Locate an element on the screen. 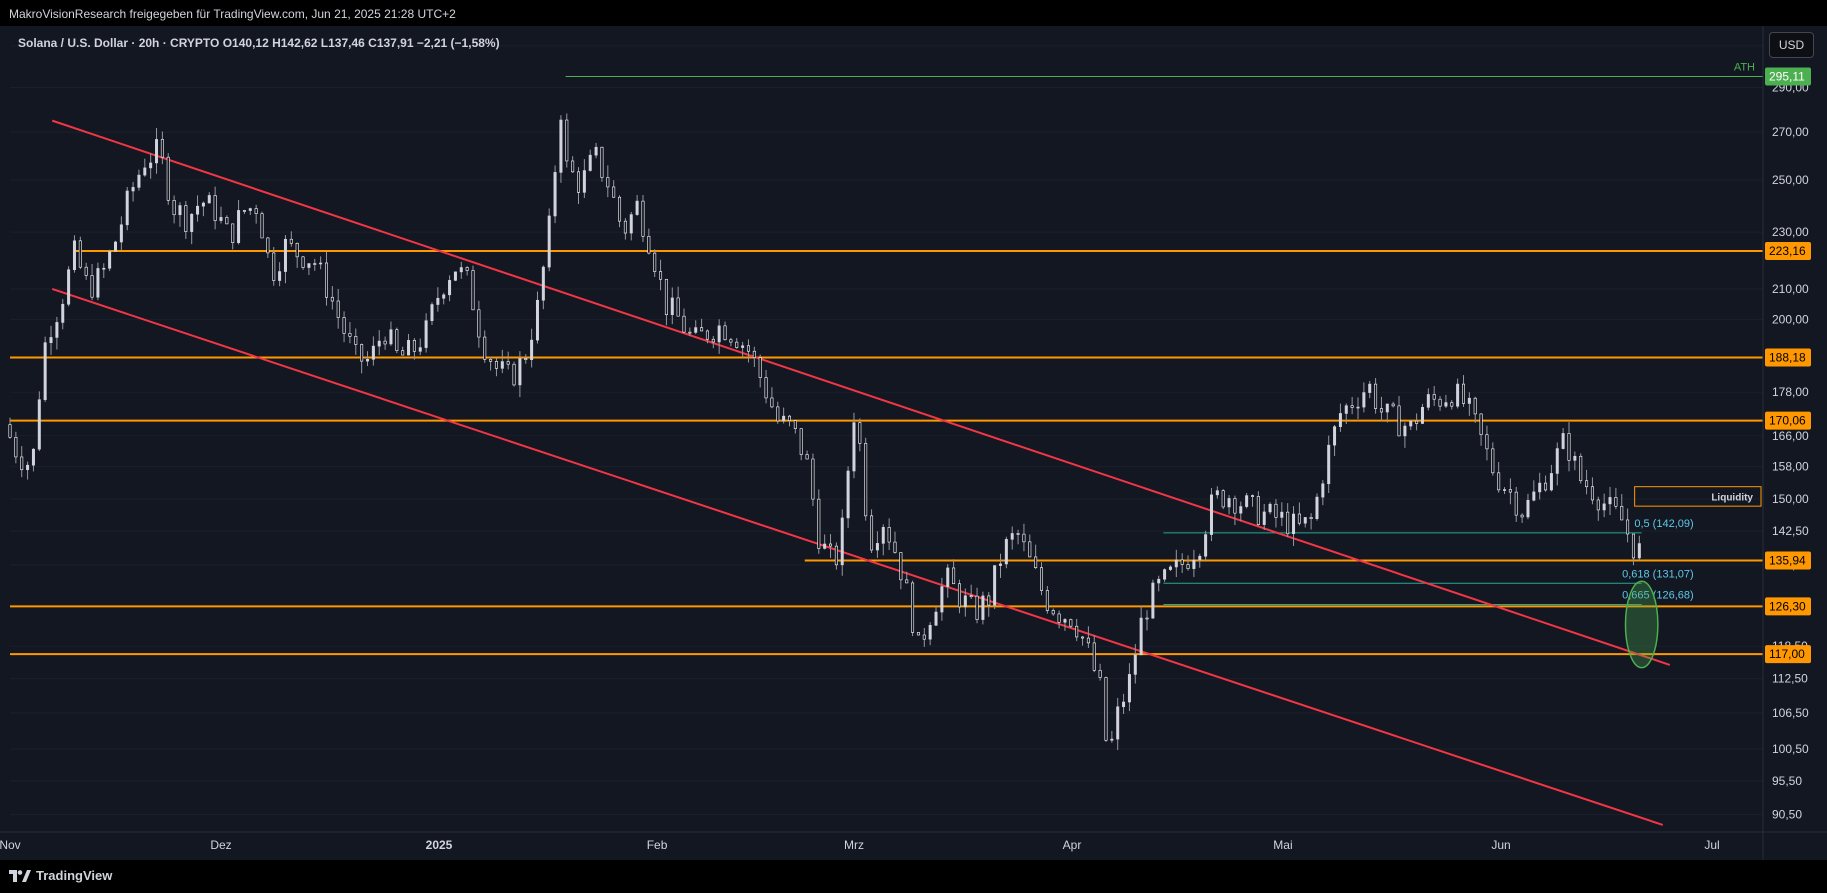 This screenshot has width=1827, height=893. x-tick-label: Mai is located at coordinates (1282, 845).